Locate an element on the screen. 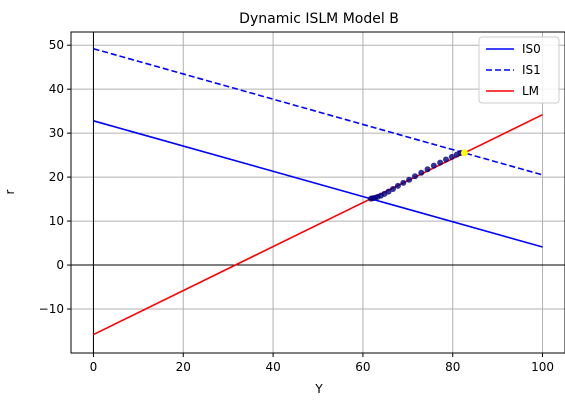 The image size is (565, 403). path-points-layer is located at coordinates (417, 175).